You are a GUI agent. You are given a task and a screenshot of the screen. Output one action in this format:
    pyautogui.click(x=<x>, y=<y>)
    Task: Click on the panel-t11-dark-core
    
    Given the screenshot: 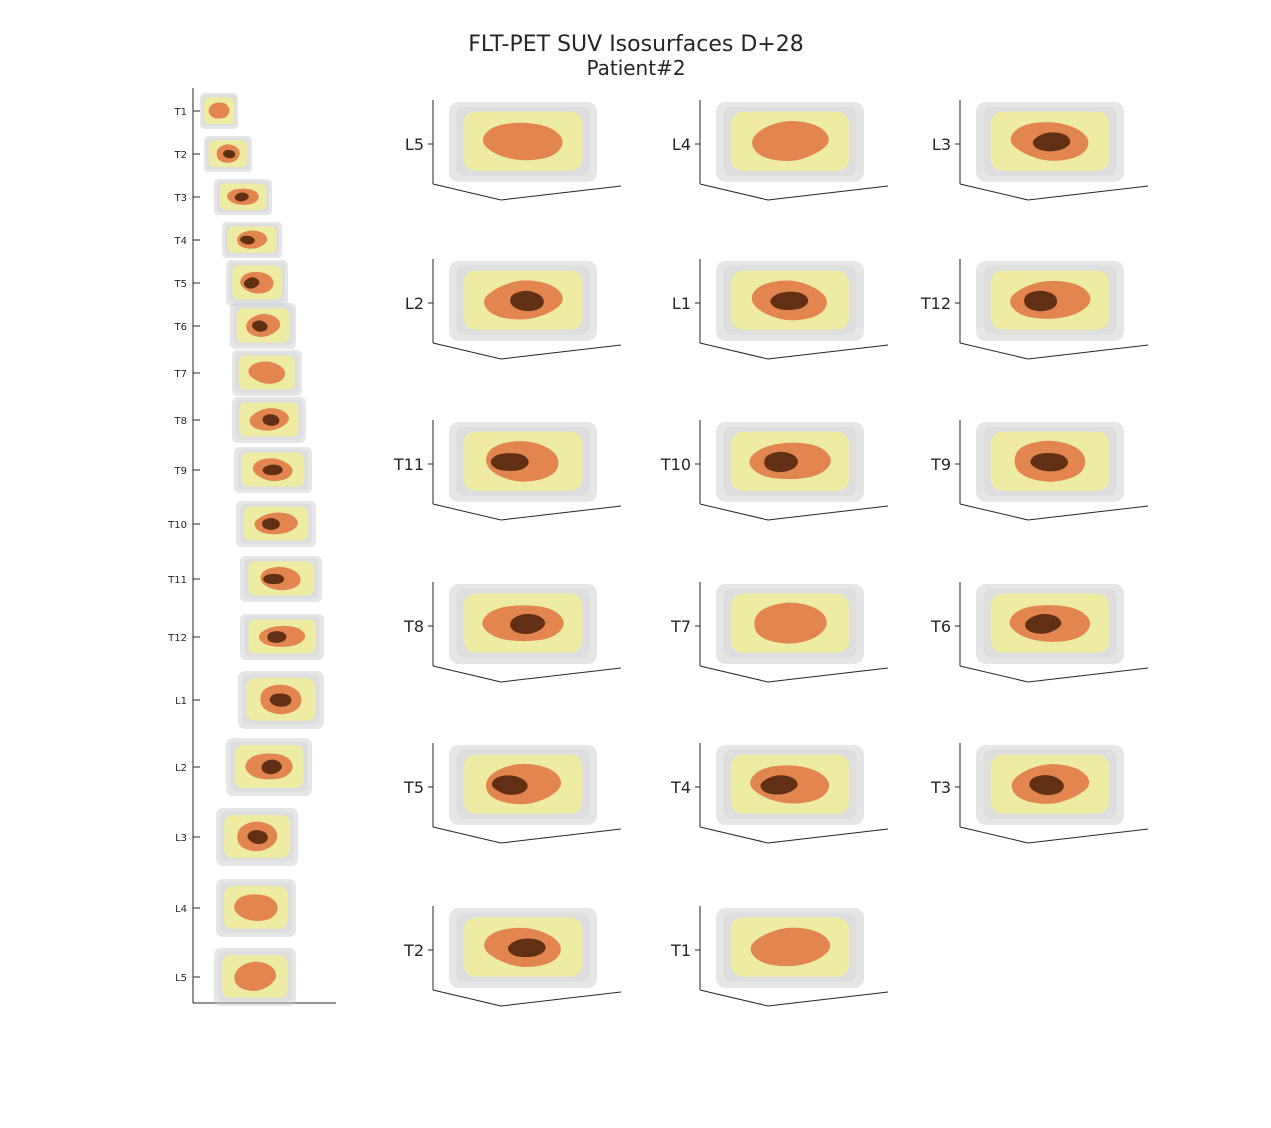 What is the action you would take?
    pyautogui.click(x=509, y=462)
    